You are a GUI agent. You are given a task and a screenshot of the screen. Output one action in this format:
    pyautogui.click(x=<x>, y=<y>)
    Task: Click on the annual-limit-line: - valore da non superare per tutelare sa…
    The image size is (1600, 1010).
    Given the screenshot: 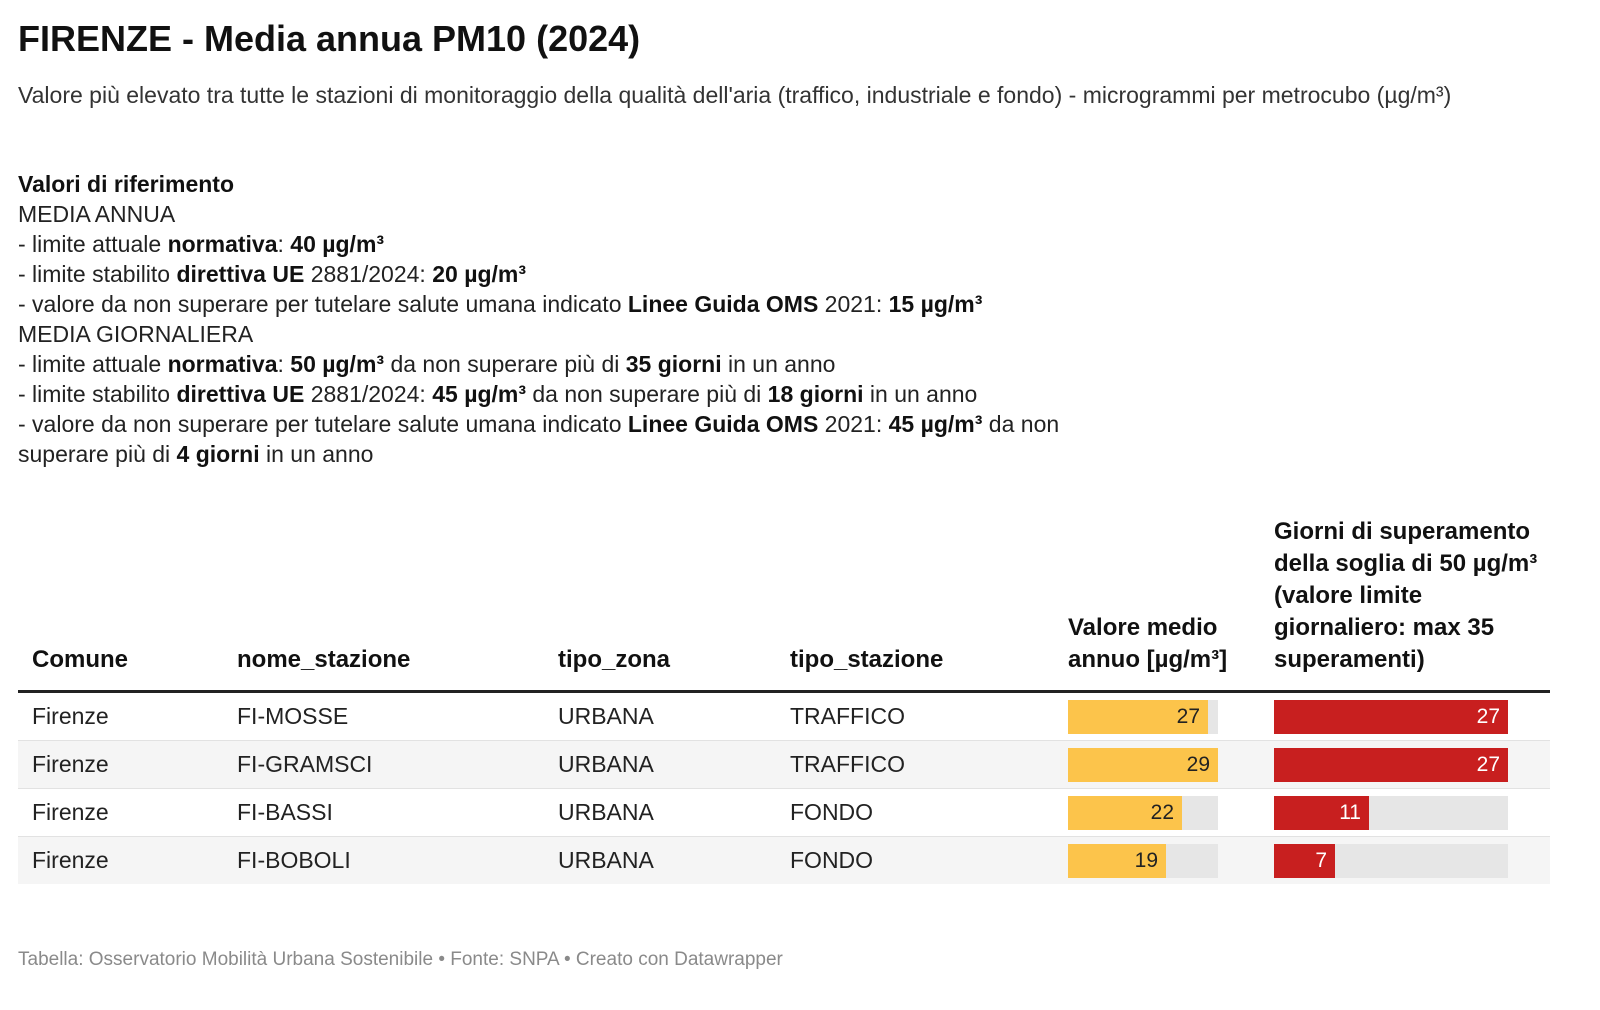 What is the action you would take?
    pyautogui.click(x=500, y=304)
    